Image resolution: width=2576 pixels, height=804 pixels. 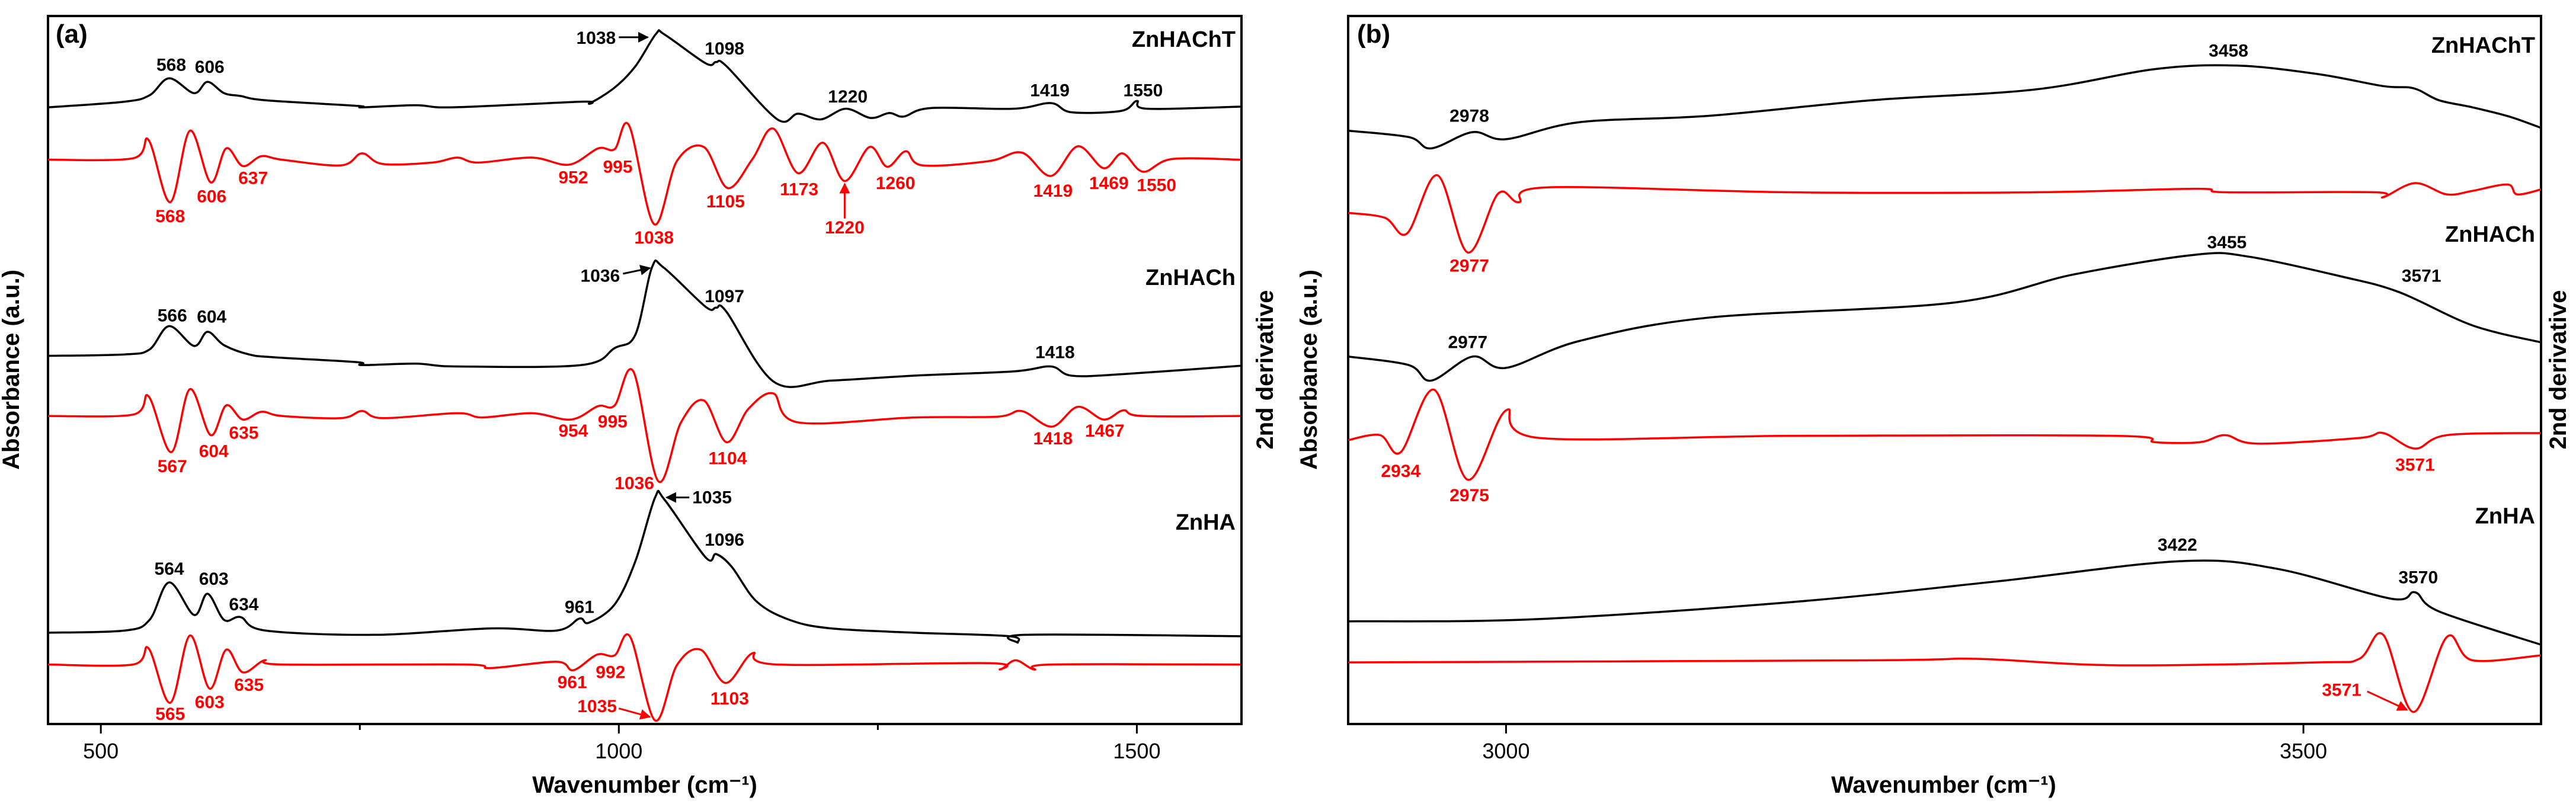 I want to click on peak-label: 1096, so click(x=724, y=540).